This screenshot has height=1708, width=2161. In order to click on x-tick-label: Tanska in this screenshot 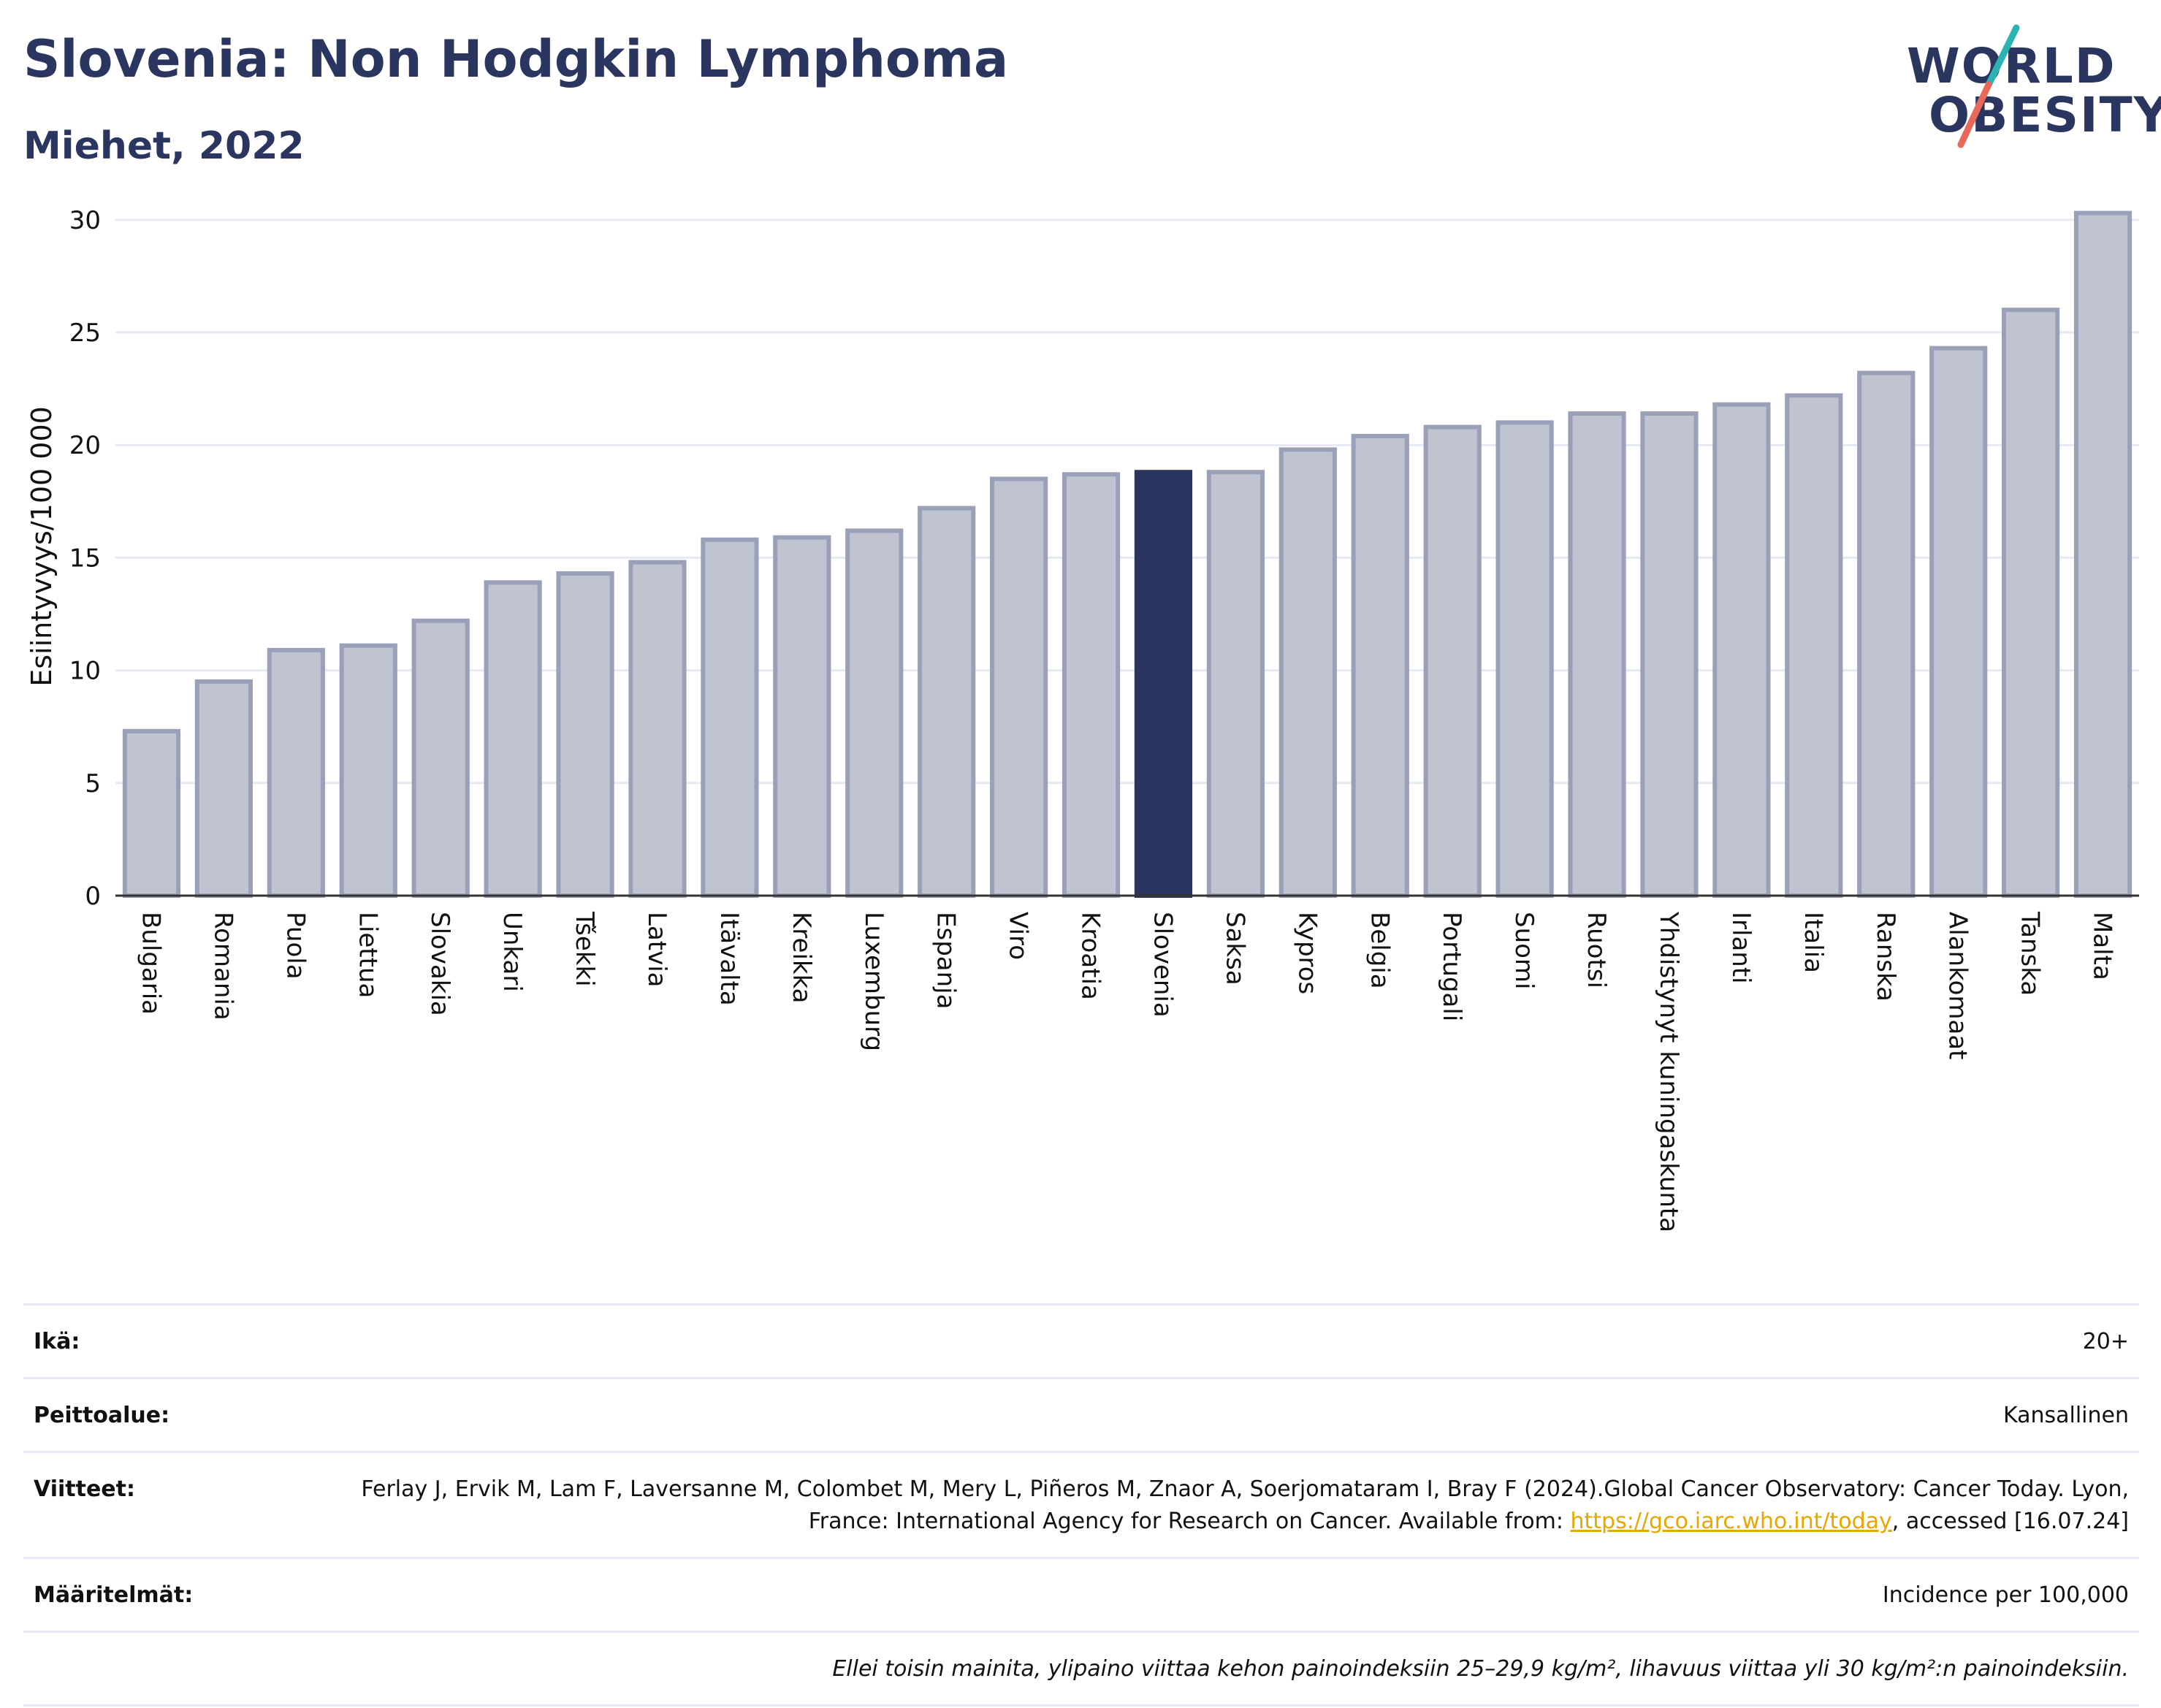, I will do `click(2031, 954)`.